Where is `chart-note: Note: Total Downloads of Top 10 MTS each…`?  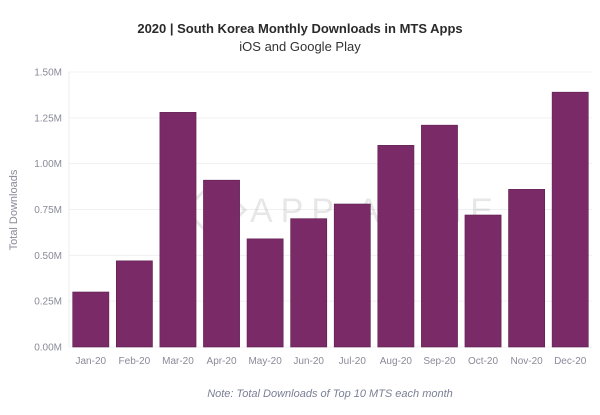 chart-note: Note: Total Downloads of Top 10 MTS each… is located at coordinates (330, 394).